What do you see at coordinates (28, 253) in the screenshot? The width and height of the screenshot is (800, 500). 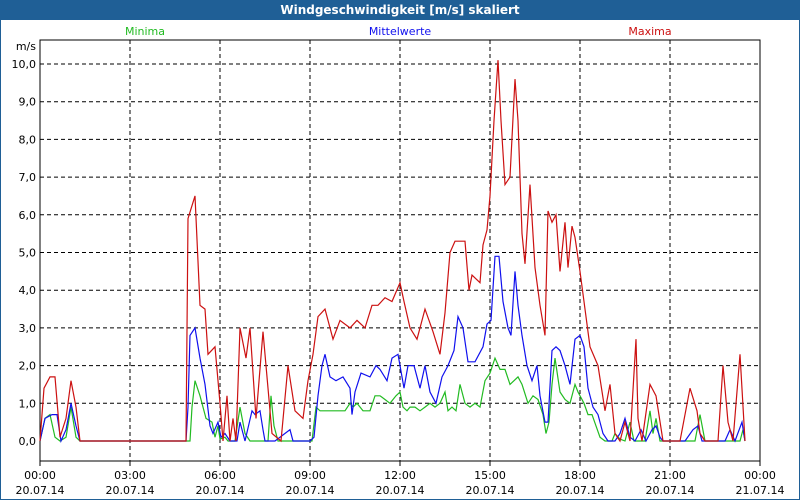 I see `y-tick-label: 5,0` at bounding box center [28, 253].